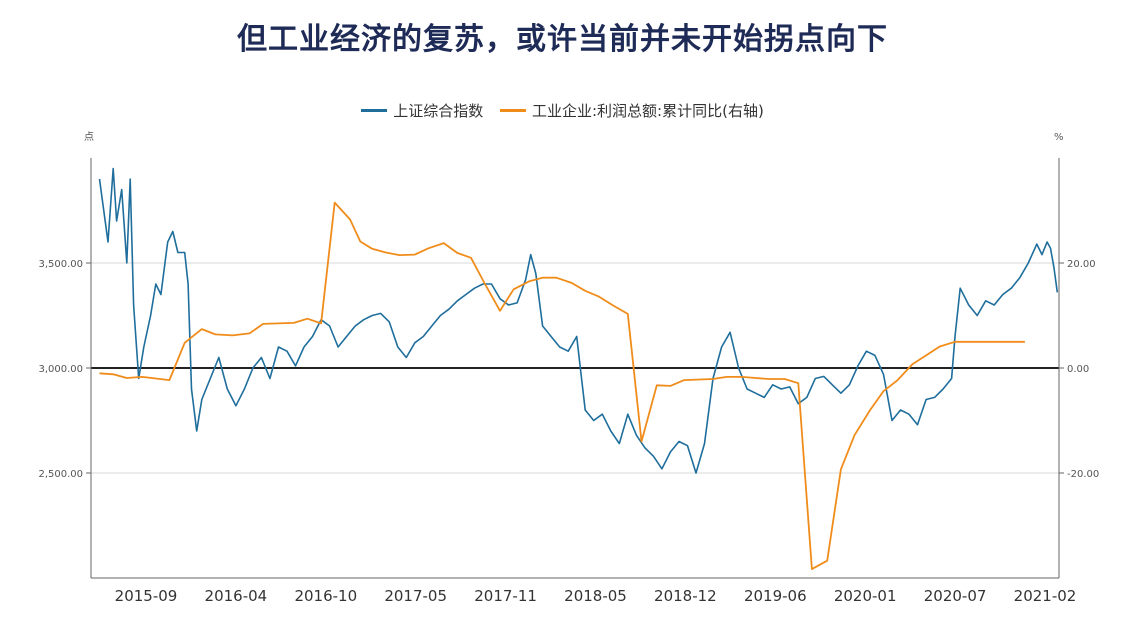 The width and height of the screenshot is (1125, 622). Describe the element at coordinates (647, 111) in the screenshot. I see `legend-label-profit: 工业企业:利润总额:累计同比(右轴)` at that location.